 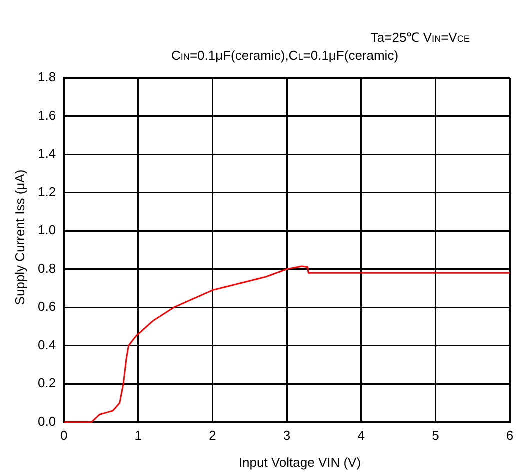 I want to click on y-tick-label: 1.6, so click(x=47, y=115).